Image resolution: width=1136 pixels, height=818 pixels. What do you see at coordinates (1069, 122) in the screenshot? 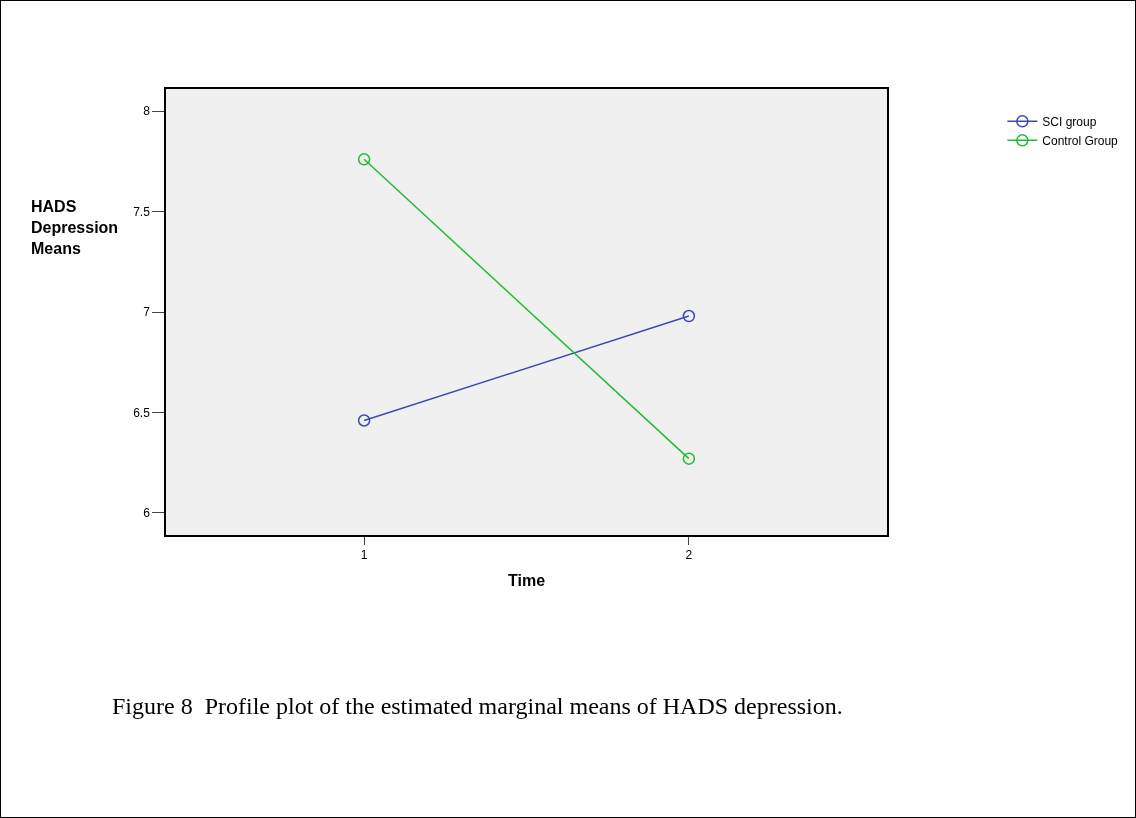
I see `legend-label: SCI group` at bounding box center [1069, 122].